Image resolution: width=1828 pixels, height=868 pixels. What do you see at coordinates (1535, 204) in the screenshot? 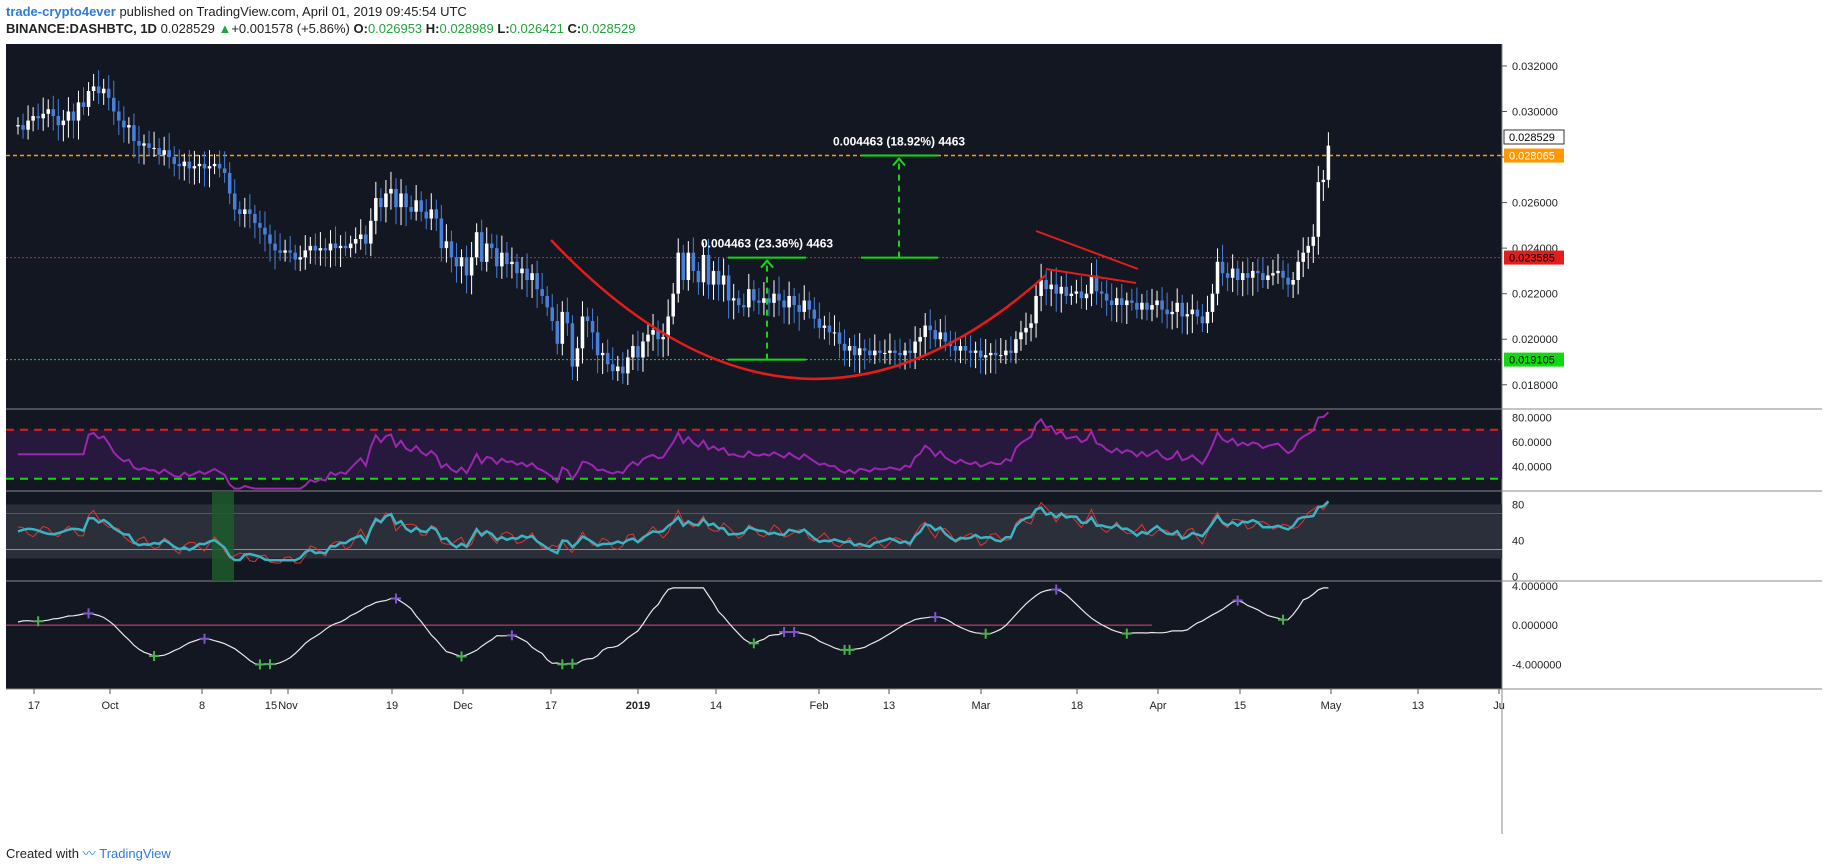
I see `price-tick-label: 0.026000` at bounding box center [1535, 204].